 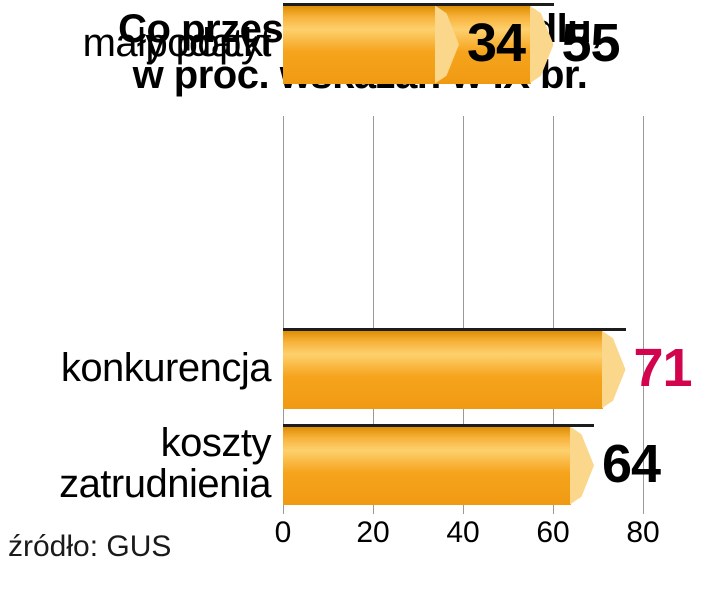 What do you see at coordinates (166, 367) in the screenshot?
I see `category-label: konkurencja` at bounding box center [166, 367].